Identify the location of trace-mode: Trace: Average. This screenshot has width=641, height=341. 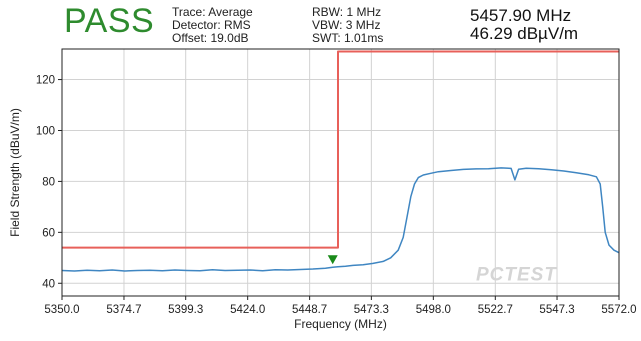
(212, 12).